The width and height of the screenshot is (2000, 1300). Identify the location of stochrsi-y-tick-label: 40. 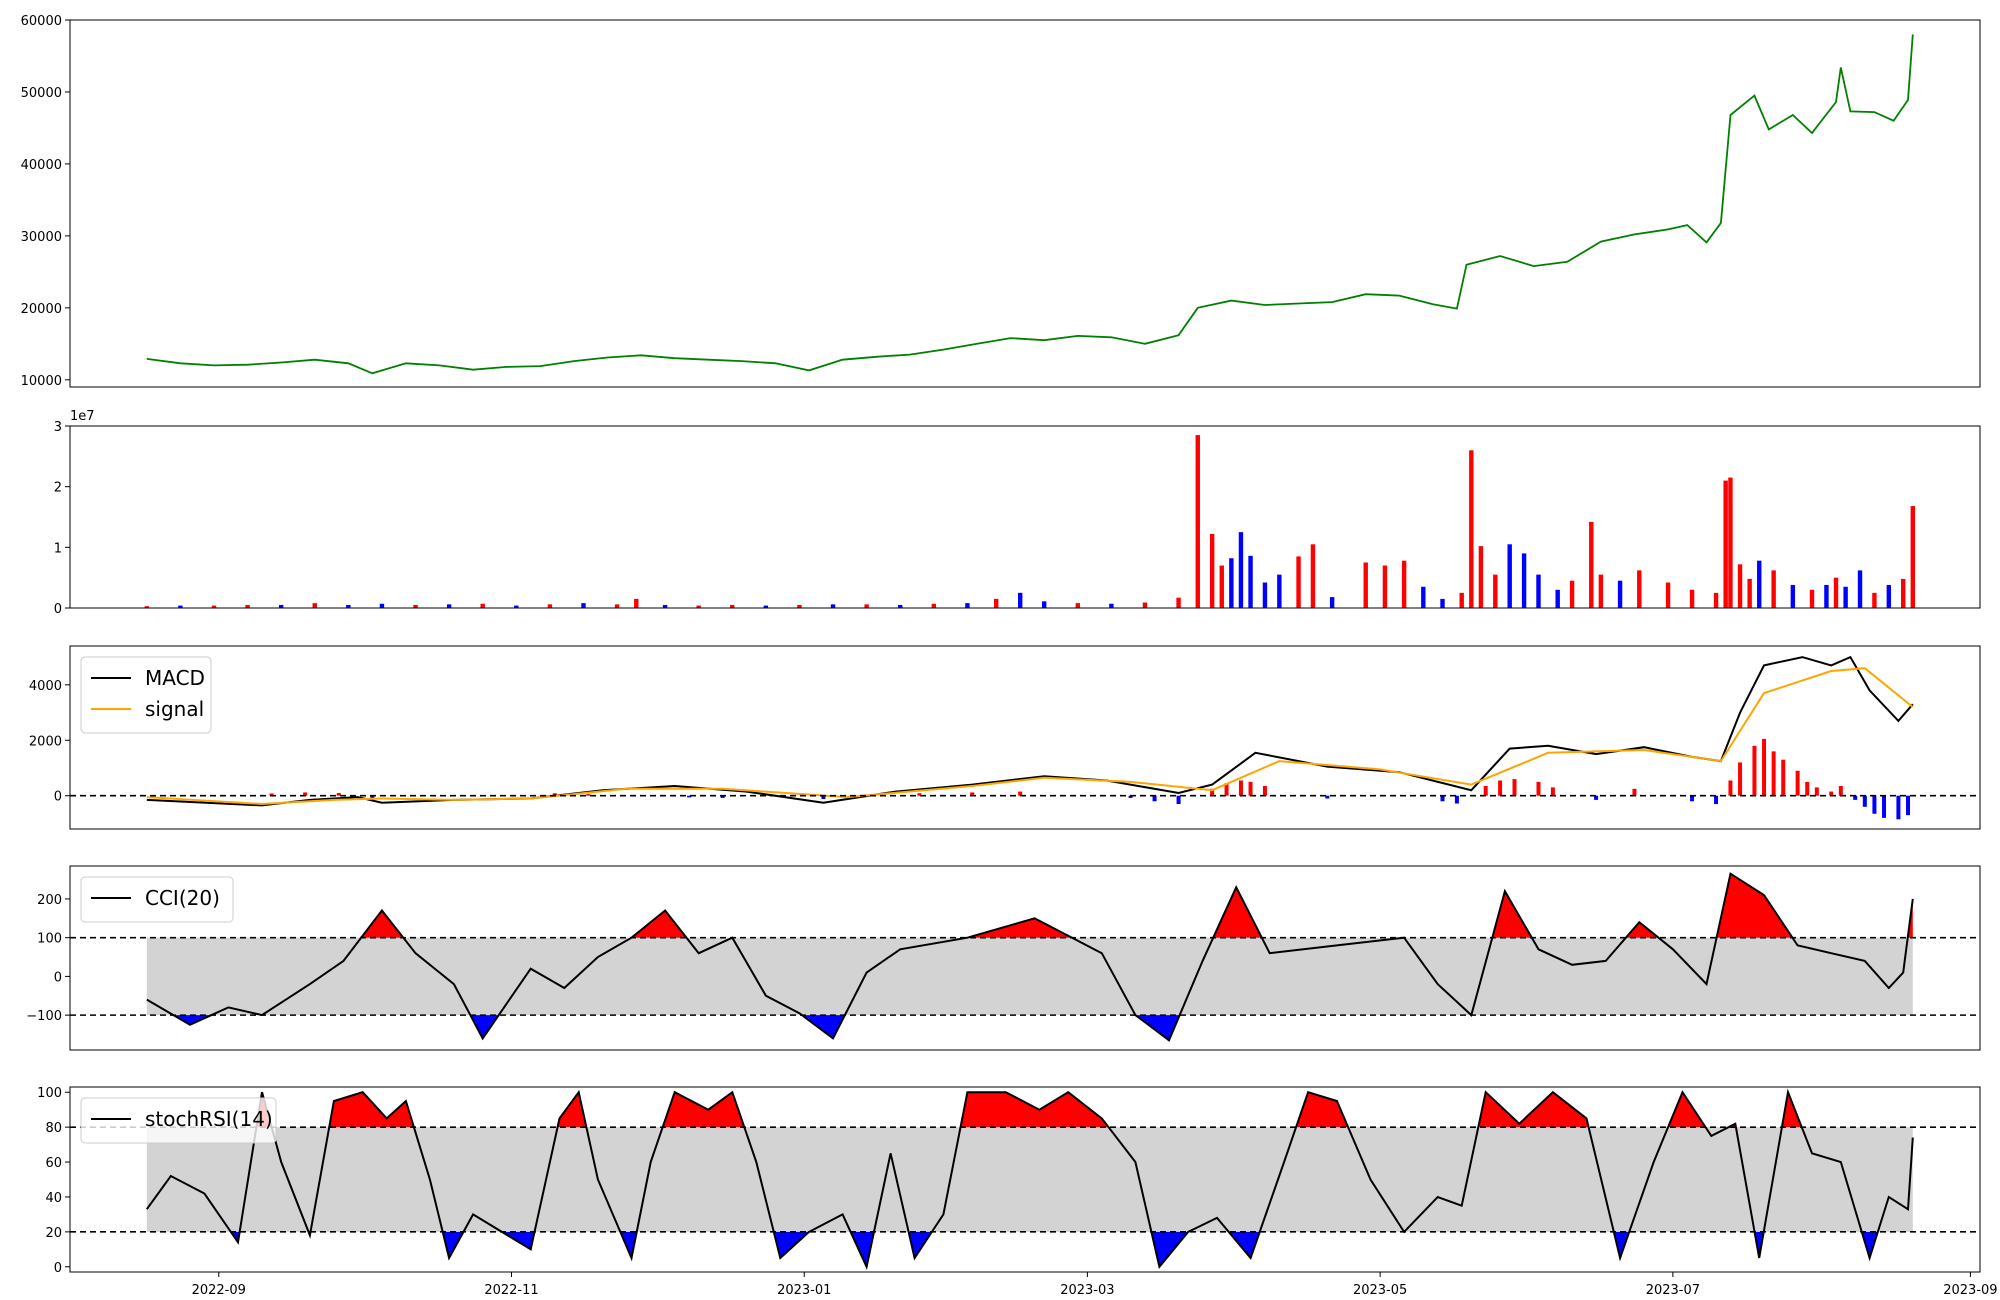
(53, 1198).